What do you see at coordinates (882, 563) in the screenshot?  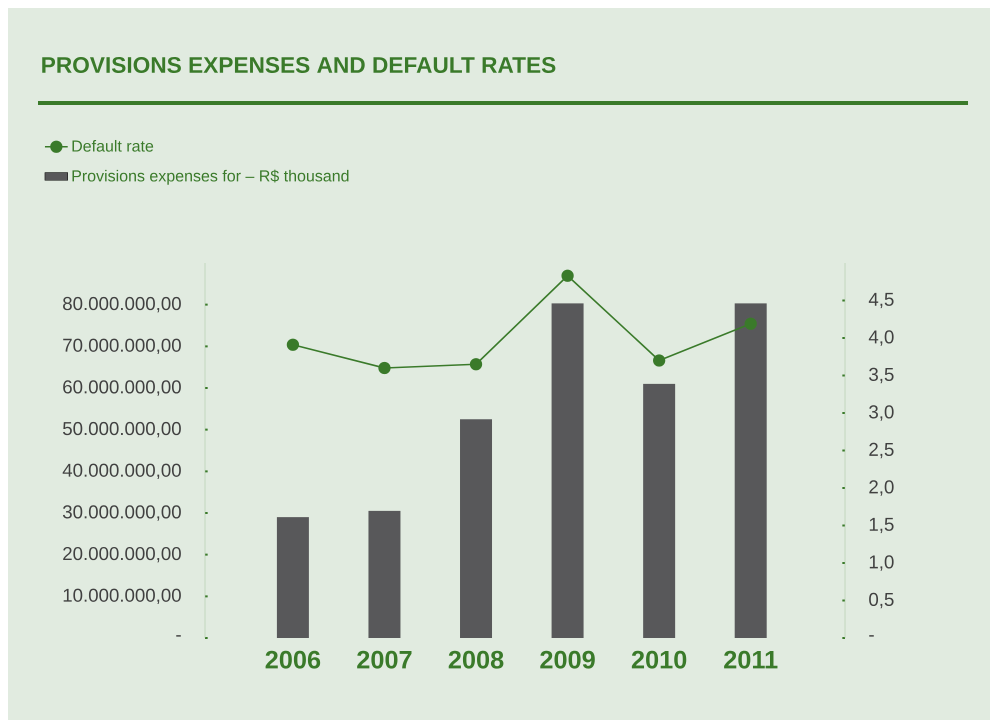 I see `y2-tick-label: 1,0` at bounding box center [882, 563].